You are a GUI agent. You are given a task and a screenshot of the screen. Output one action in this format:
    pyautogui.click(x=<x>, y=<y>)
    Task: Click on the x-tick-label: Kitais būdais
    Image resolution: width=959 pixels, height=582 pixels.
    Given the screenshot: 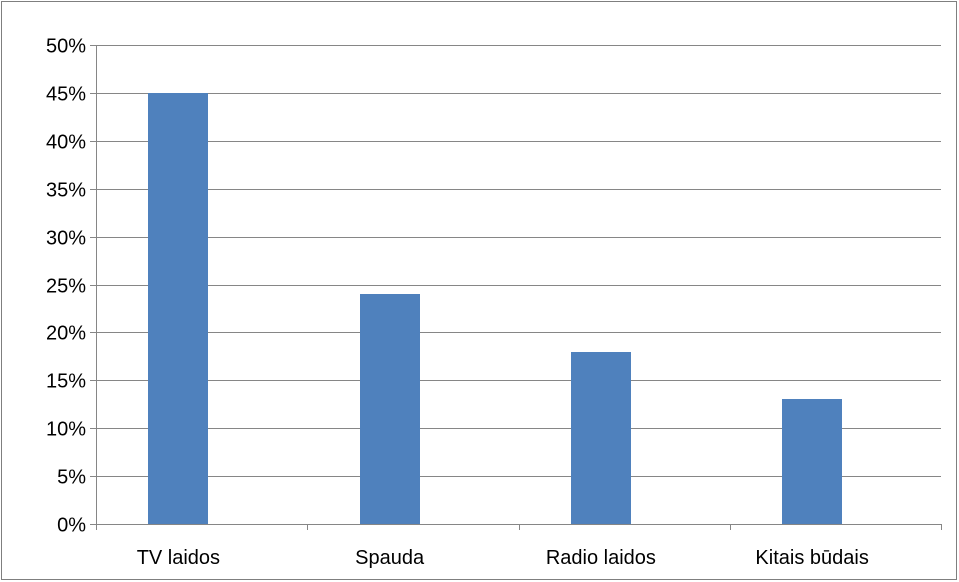 What is the action you would take?
    pyautogui.click(x=811, y=558)
    